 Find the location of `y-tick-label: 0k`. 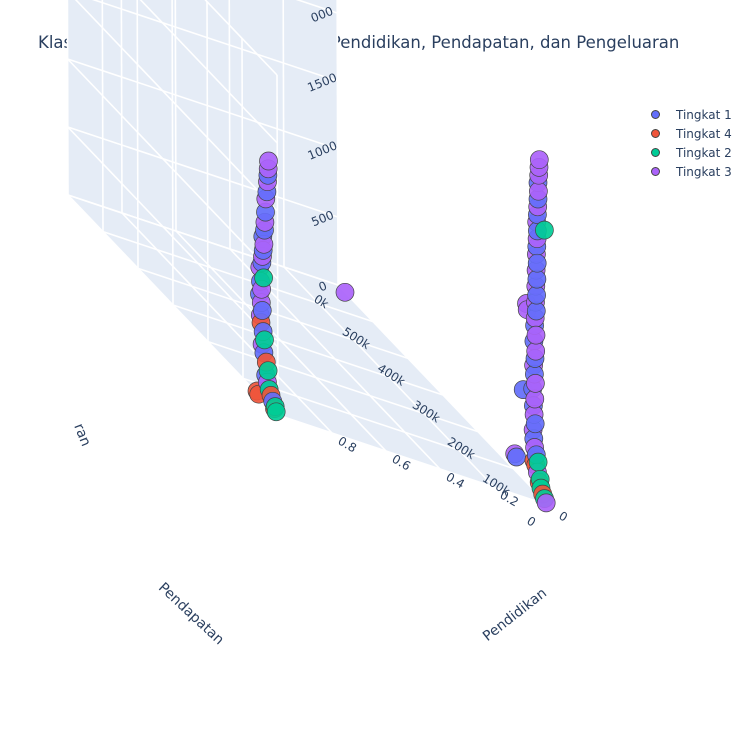

y-tick-label: 0k is located at coordinates (321, 302).